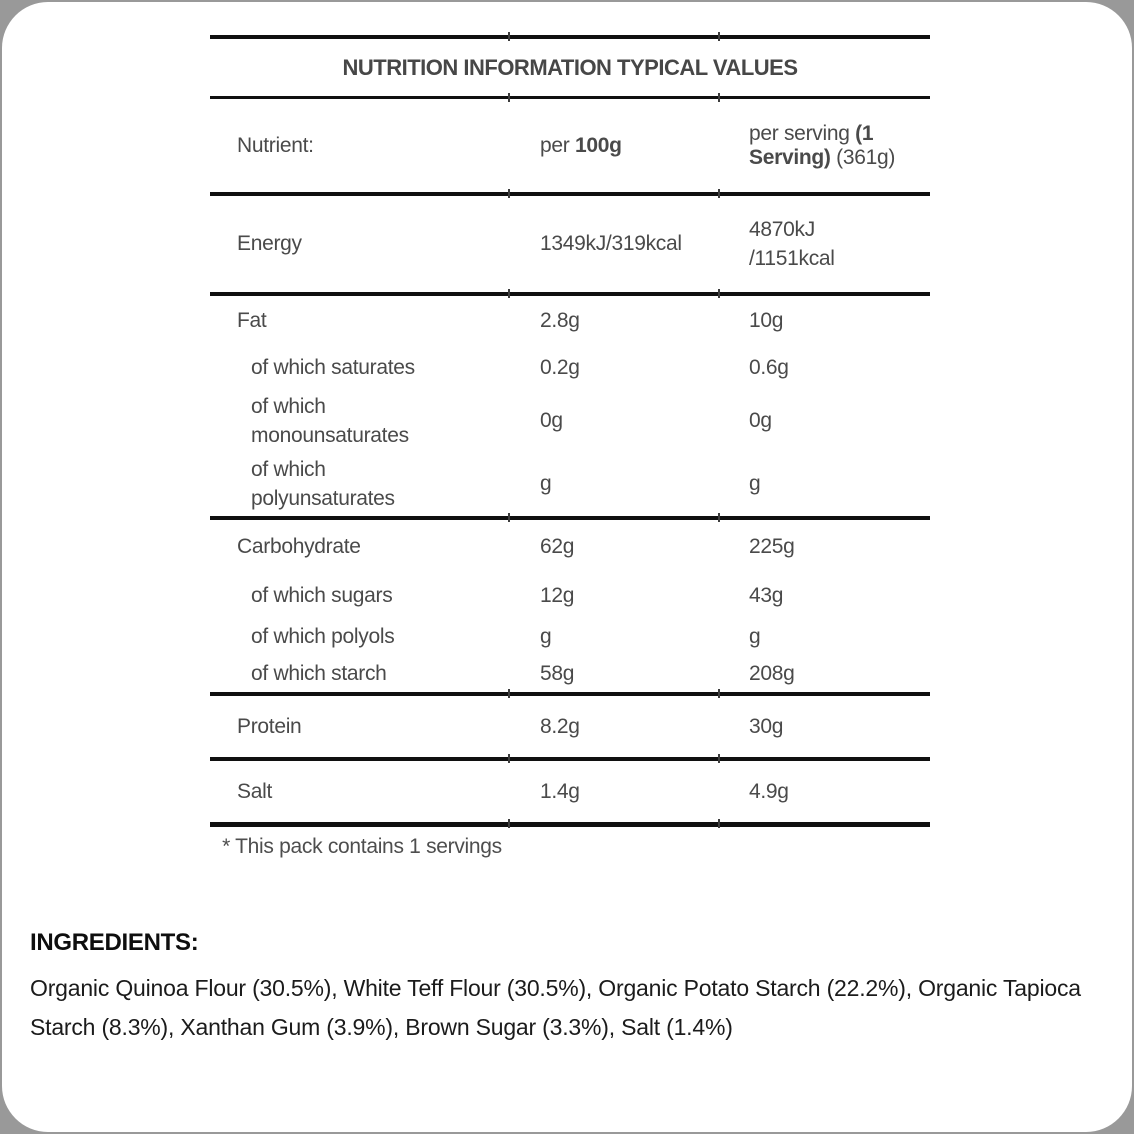 This screenshot has height=1134, width=1134. I want to click on table-row-polyunsaturates: of which polyunsaturates g g, so click(506, 484).